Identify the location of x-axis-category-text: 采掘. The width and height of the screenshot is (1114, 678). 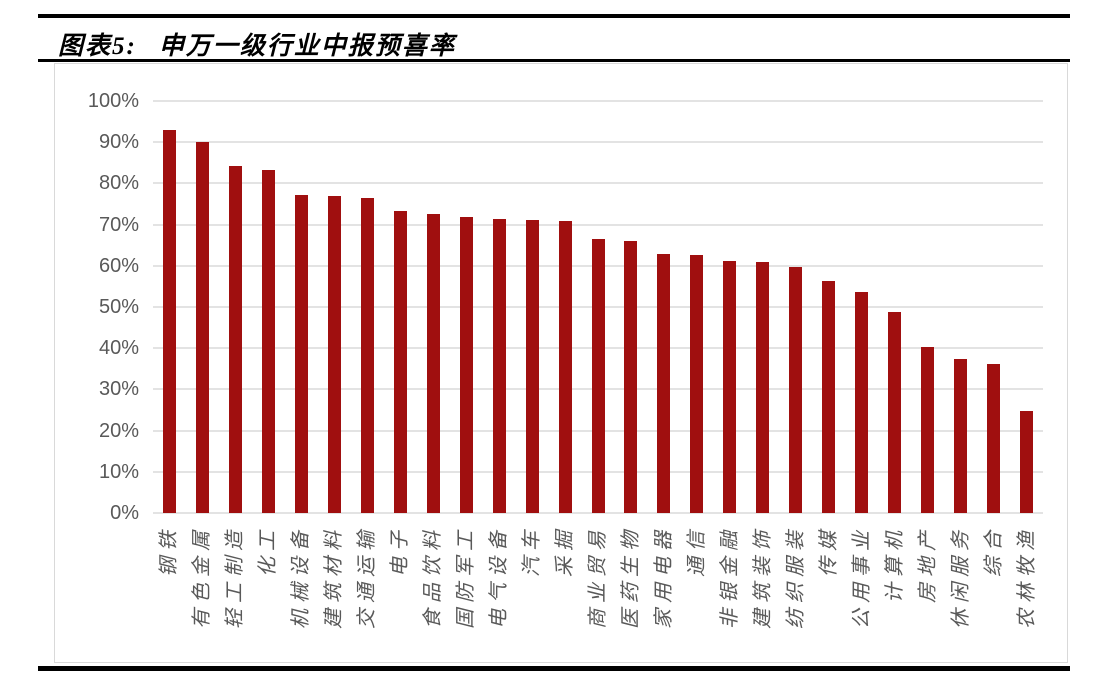
(565, 551).